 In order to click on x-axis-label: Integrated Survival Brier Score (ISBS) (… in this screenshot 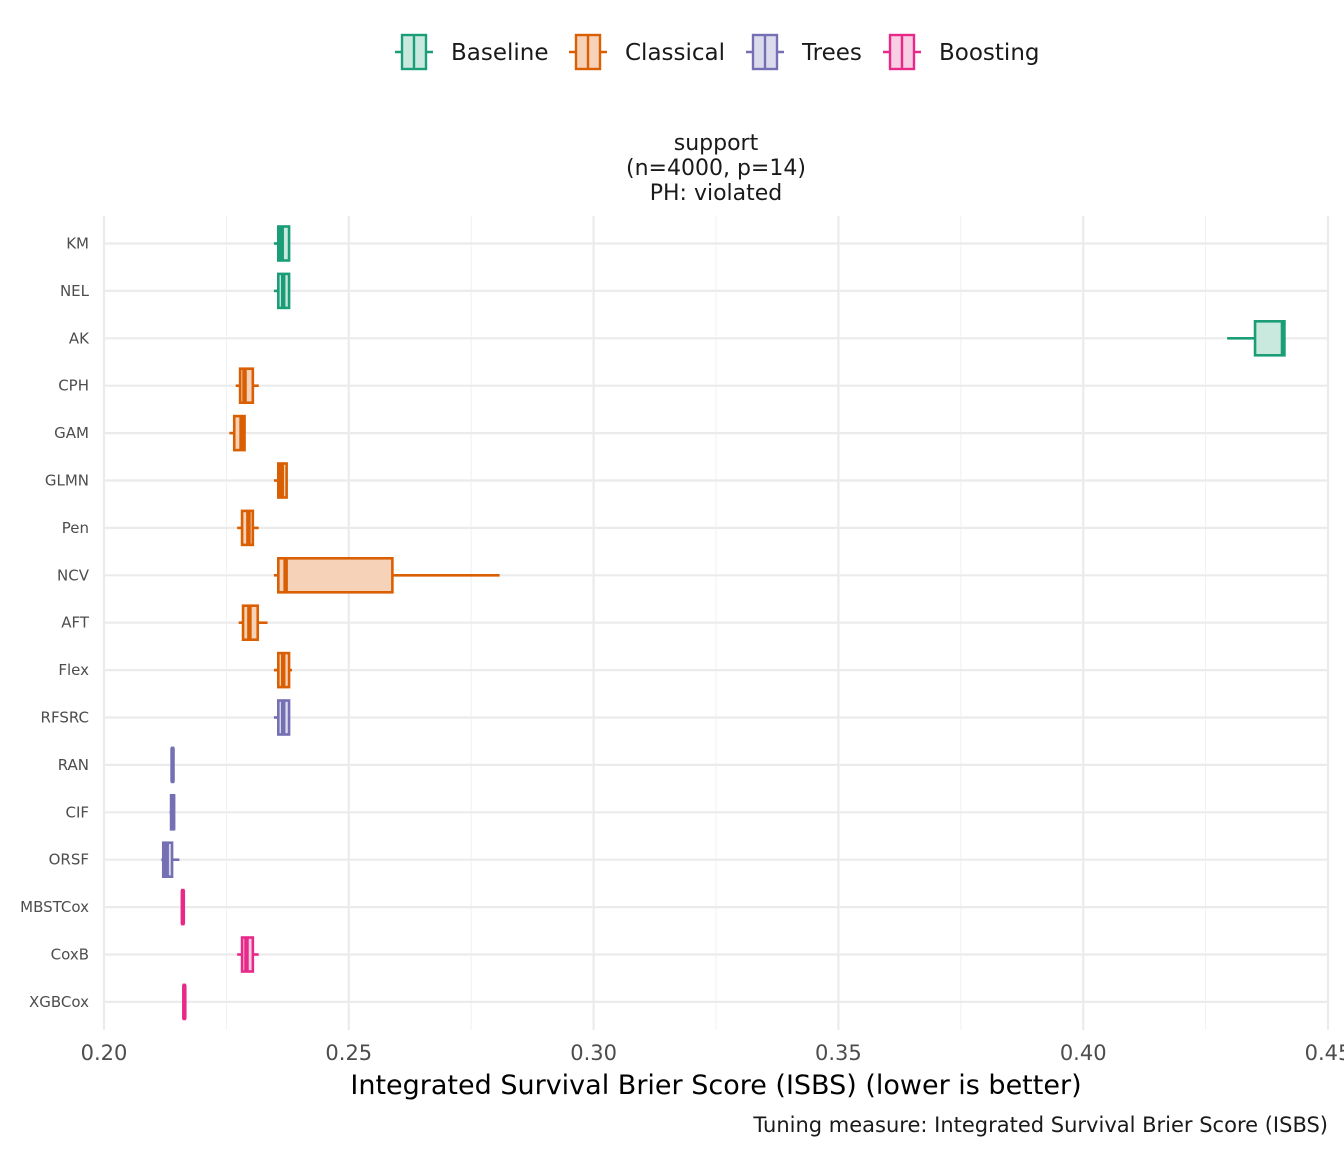, I will do `click(715, 1085)`.